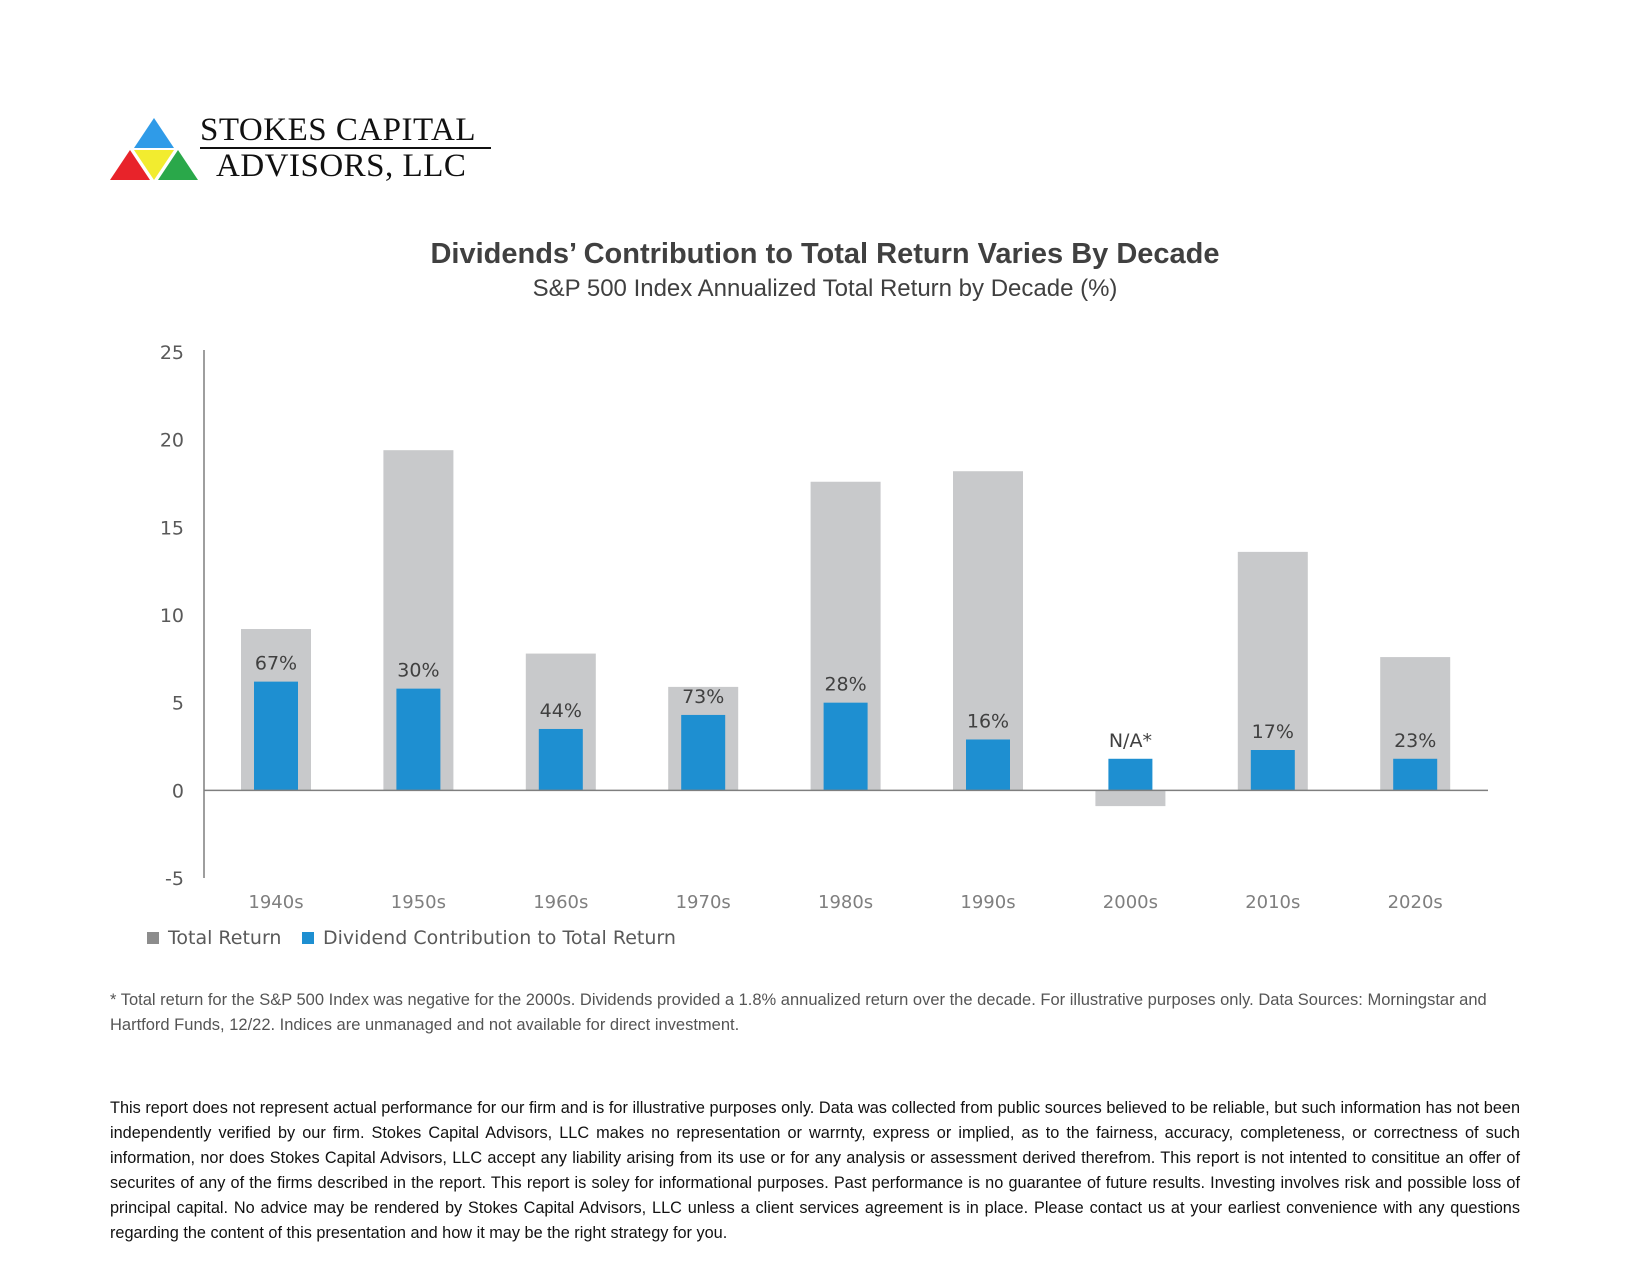 The height and width of the screenshot is (1276, 1650). I want to click on logo-triangle-red, so click(130, 165).